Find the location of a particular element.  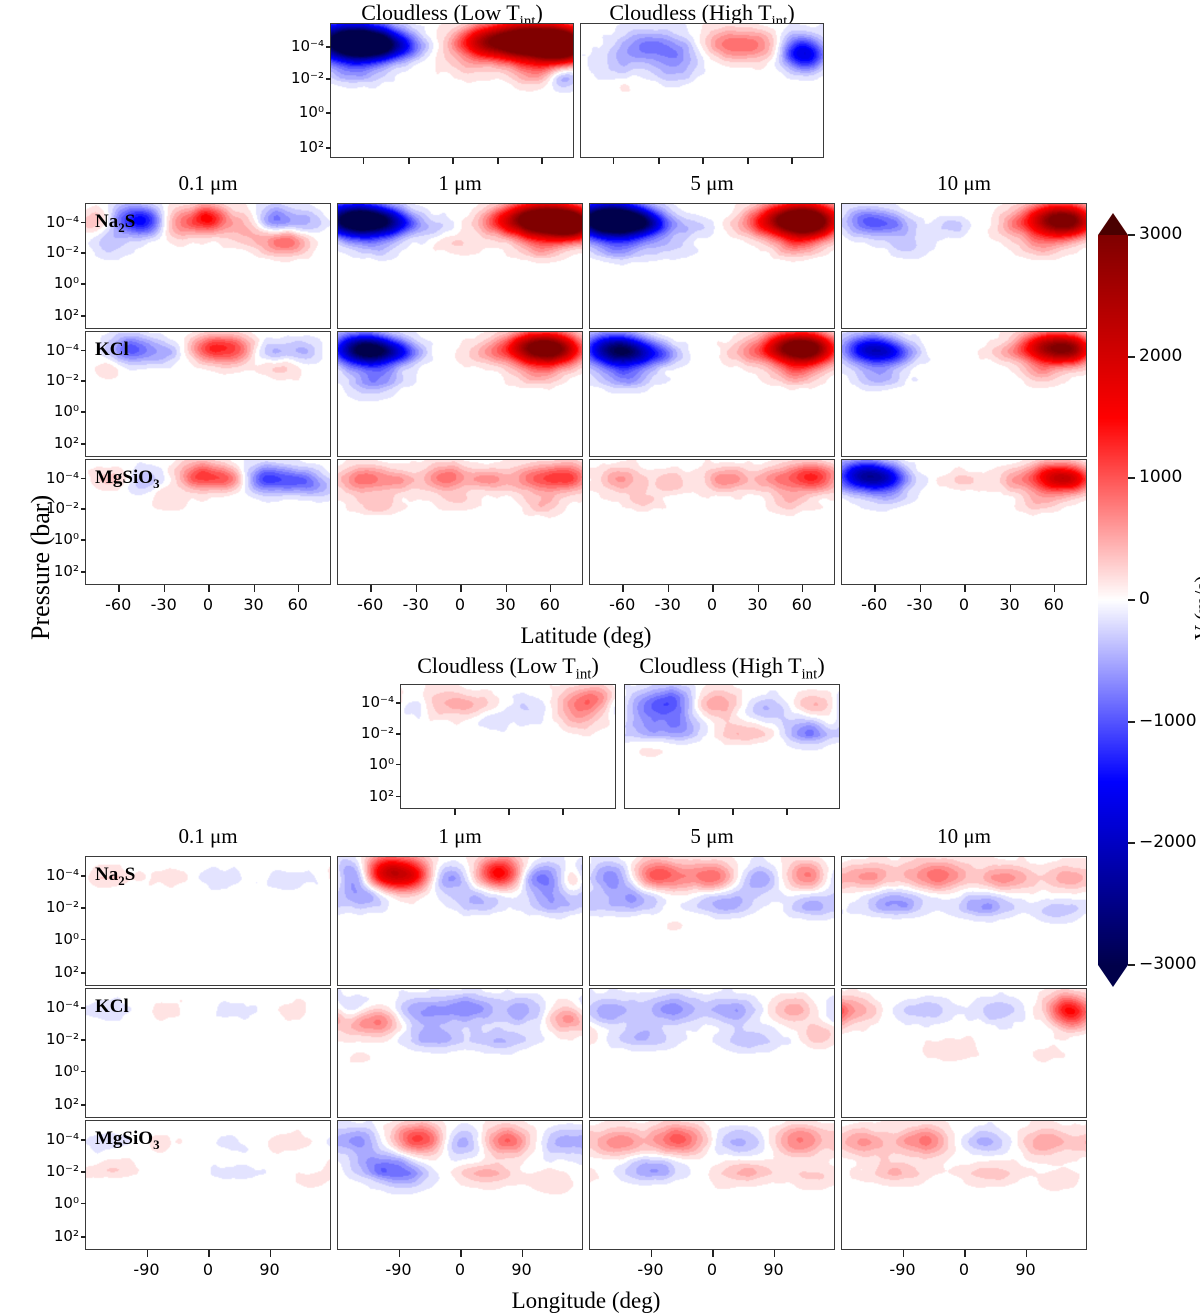

grid-bottom-xtick-1-1: 0 is located at coordinates (460, 1269).